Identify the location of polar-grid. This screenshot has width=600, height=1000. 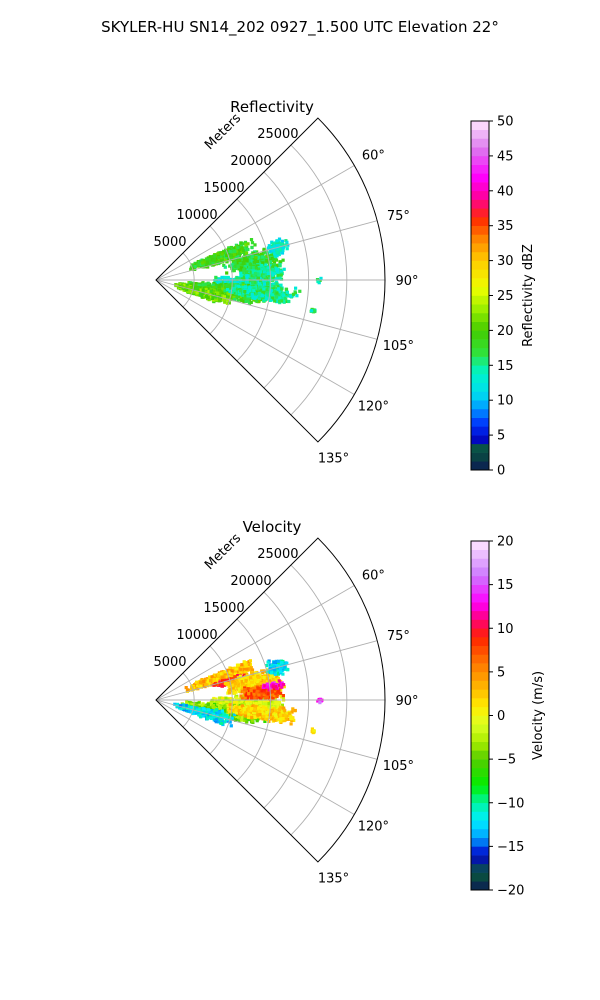
(270, 280).